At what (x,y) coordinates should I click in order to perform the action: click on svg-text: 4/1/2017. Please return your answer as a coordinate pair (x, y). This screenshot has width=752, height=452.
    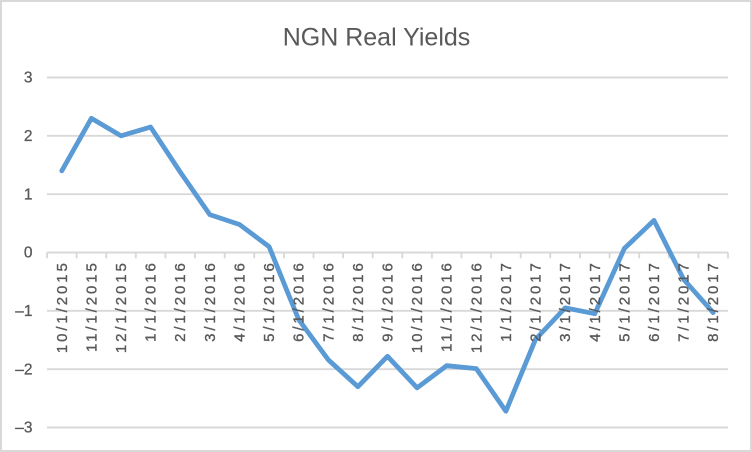
    Looking at the image, I should click on (595, 301).